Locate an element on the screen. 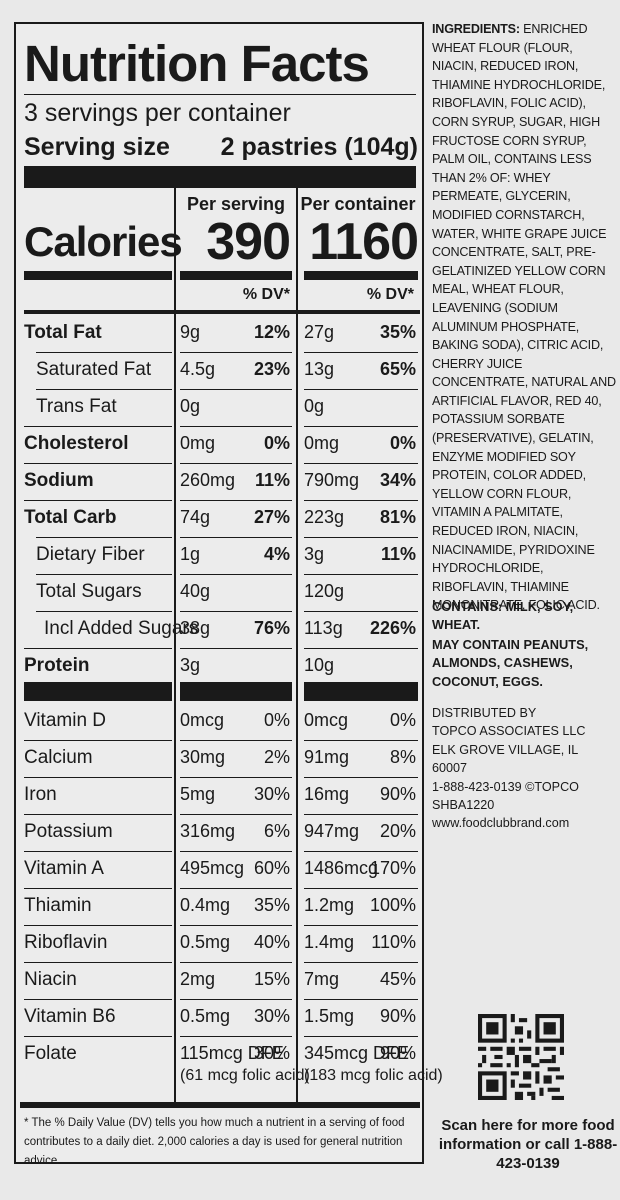 Image resolution: width=620 pixels, height=1200 pixels. nutrient-row: Cholesterol 0mg 0% 0mg 0% is located at coordinates (219, 445).